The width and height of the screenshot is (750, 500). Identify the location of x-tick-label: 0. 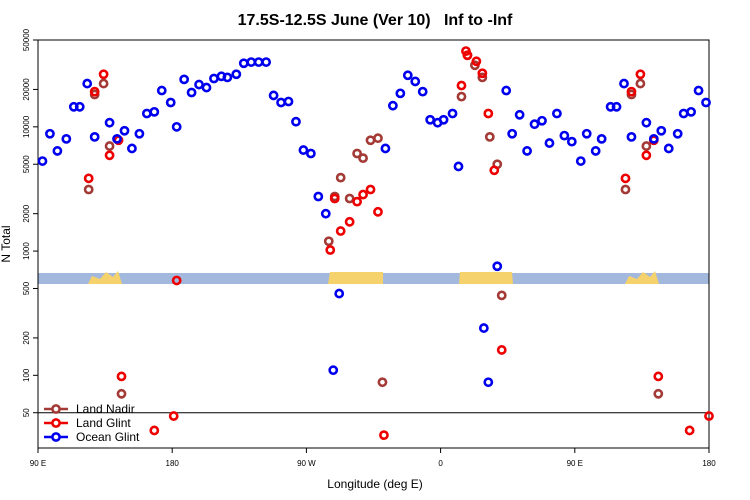
(440, 463).